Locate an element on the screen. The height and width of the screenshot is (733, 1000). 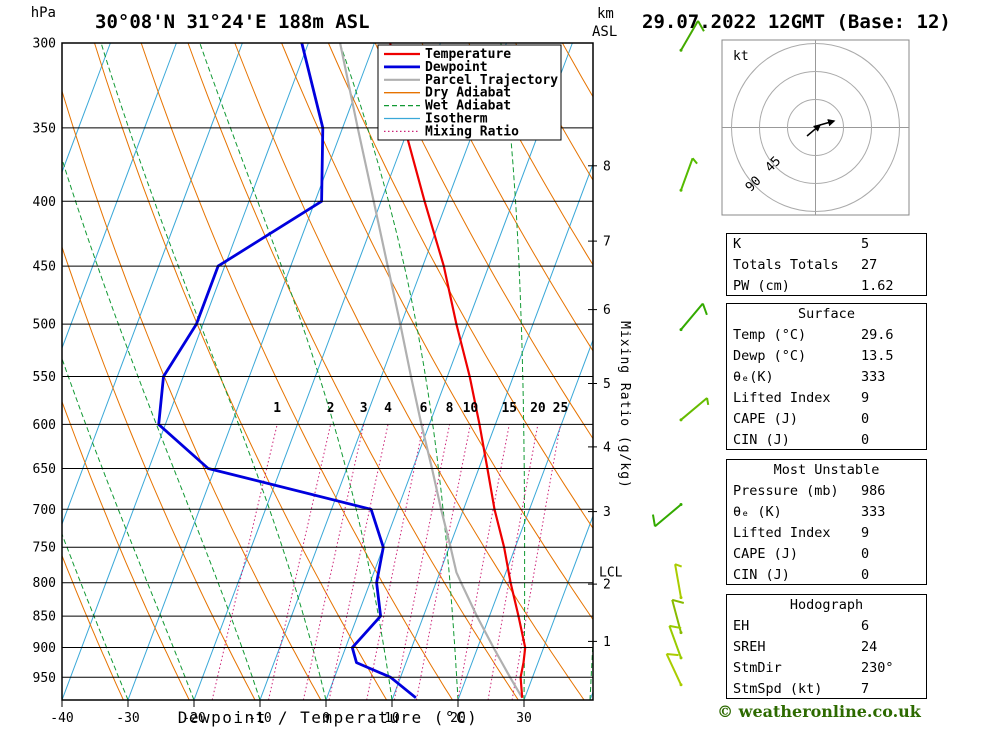
legend-label: Dry Adiabat is located at coordinates (468, 93).